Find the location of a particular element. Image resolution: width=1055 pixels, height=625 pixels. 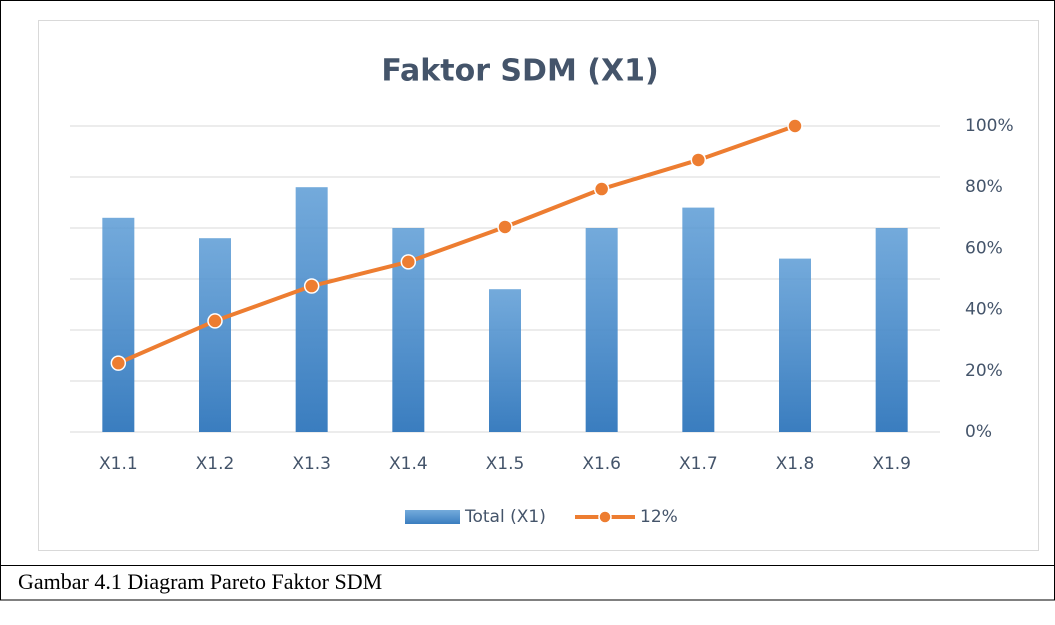

chart-title: Faktor SDM (X1) is located at coordinates (519, 71).